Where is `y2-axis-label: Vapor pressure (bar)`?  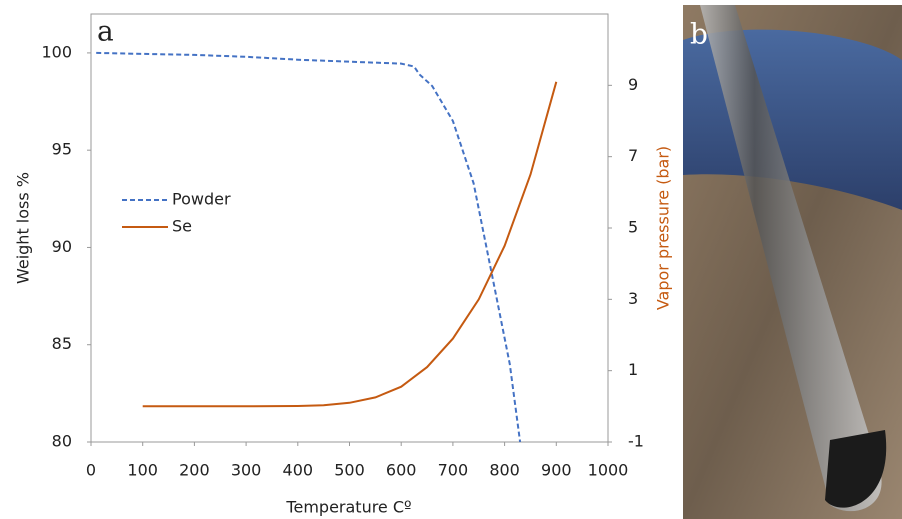 y2-axis-label: Vapor pressure (bar) is located at coordinates (663, 228).